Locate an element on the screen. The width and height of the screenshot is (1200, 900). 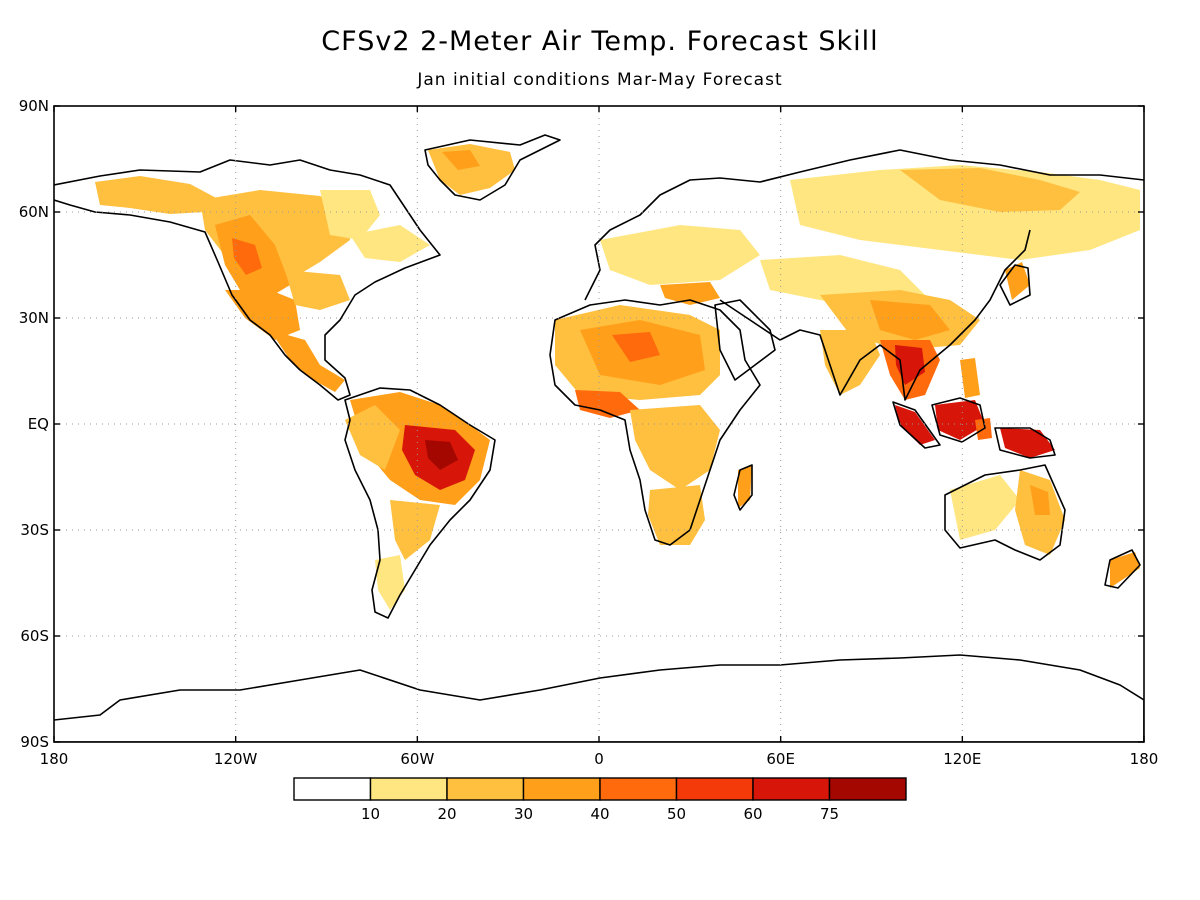
lon-label: 60E is located at coordinates (780, 759).